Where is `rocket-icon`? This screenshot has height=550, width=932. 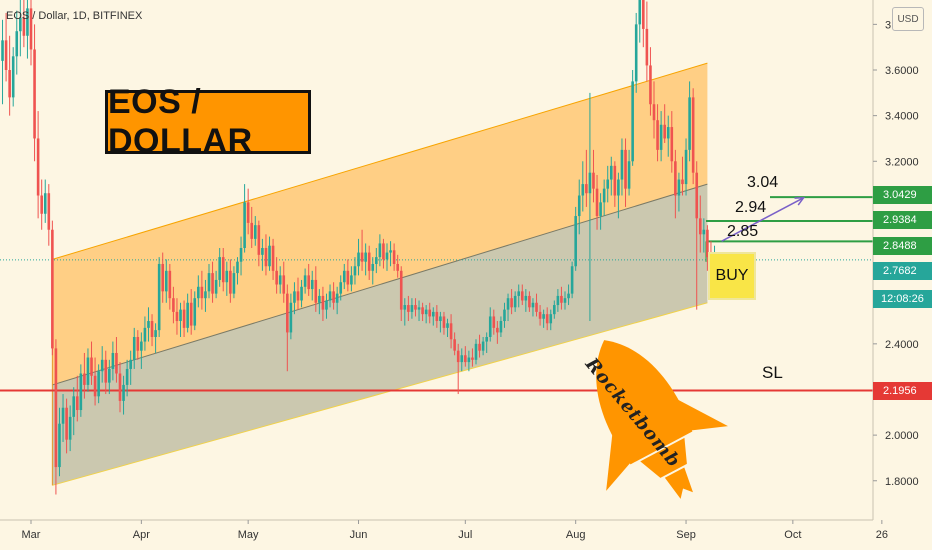
rocket-icon is located at coordinates (662, 419).